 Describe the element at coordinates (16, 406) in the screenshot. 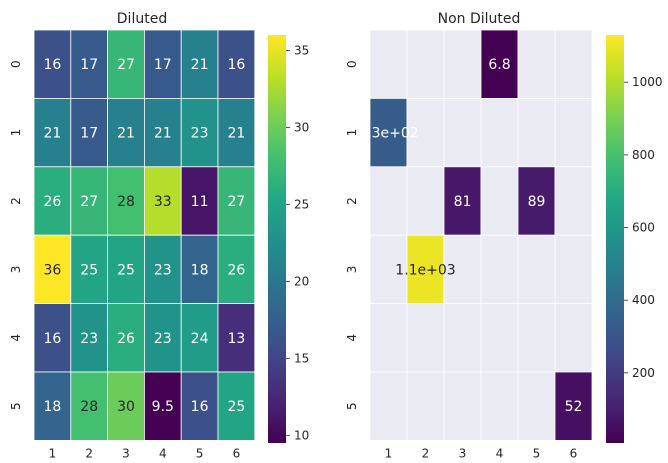

I see `y-tick-label: 5` at that location.